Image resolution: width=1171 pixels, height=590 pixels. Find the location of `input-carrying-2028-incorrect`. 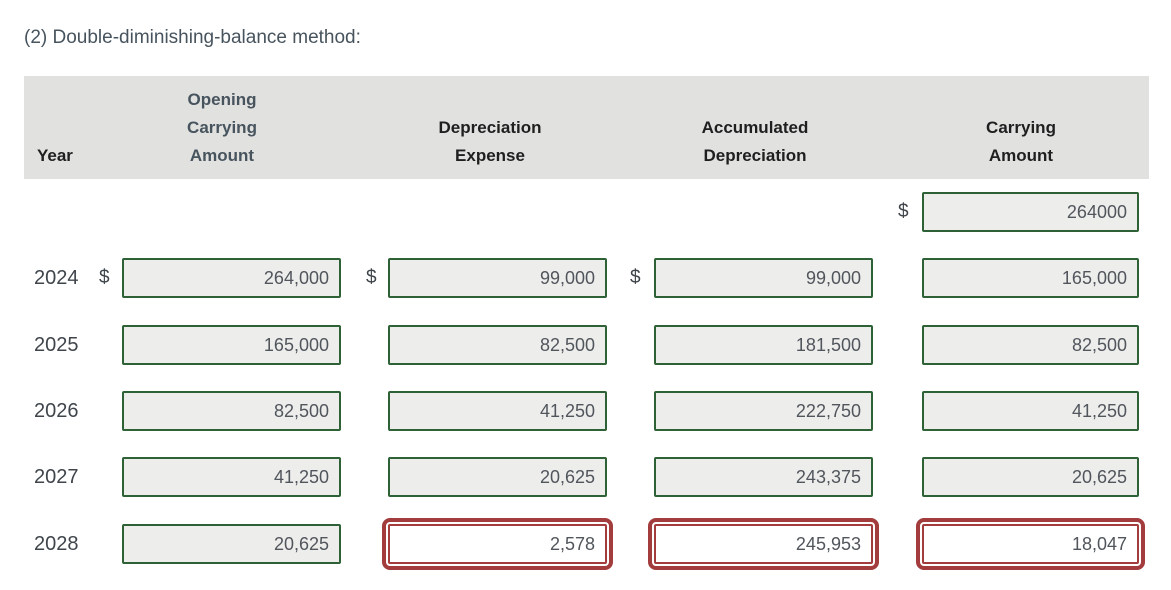

input-carrying-2028-incorrect is located at coordinates (1030, 544).